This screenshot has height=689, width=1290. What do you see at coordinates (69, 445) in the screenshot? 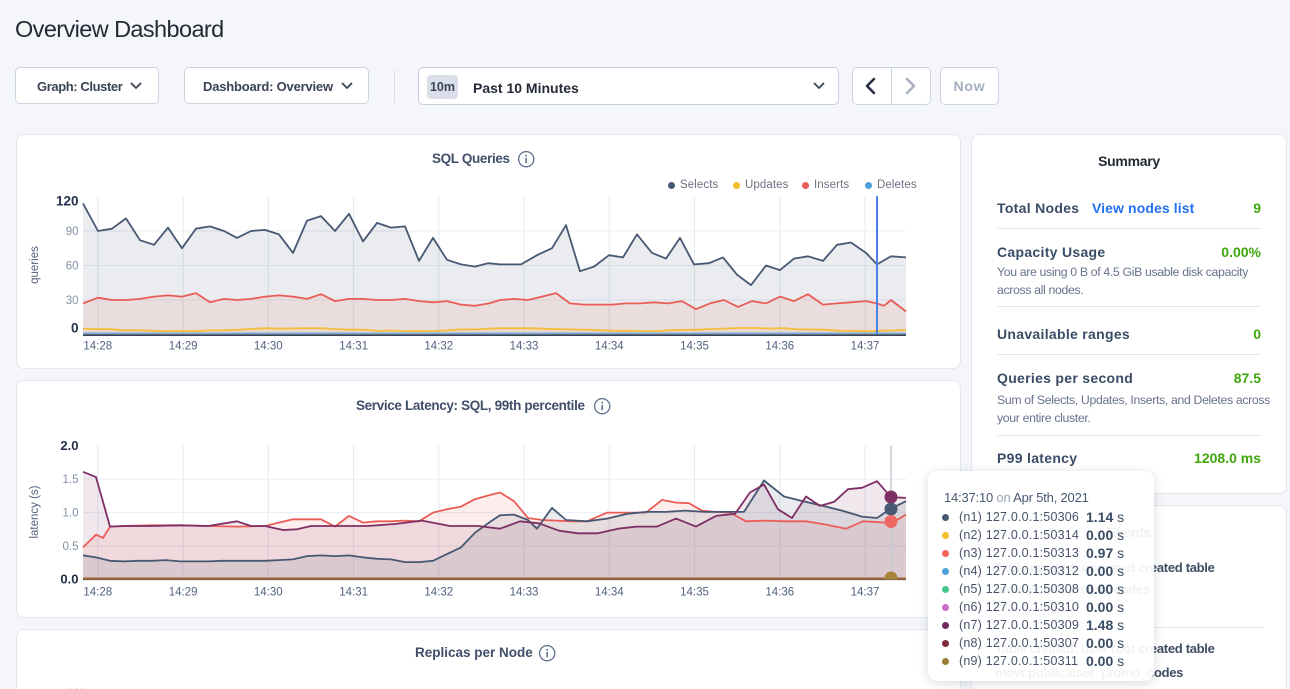
I see `svg-text: 2.0` at bounding box center [69, 445].